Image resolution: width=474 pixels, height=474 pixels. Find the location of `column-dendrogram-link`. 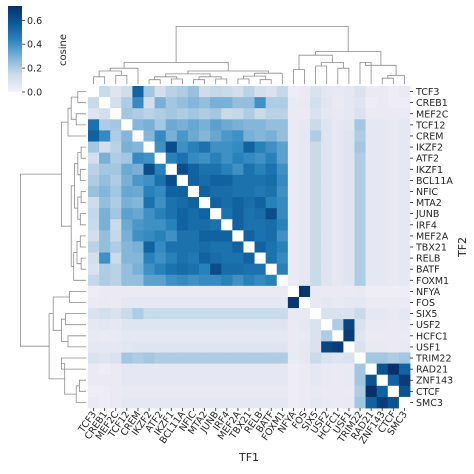

column-dendrogram-link is located at coordinates (262, 44).